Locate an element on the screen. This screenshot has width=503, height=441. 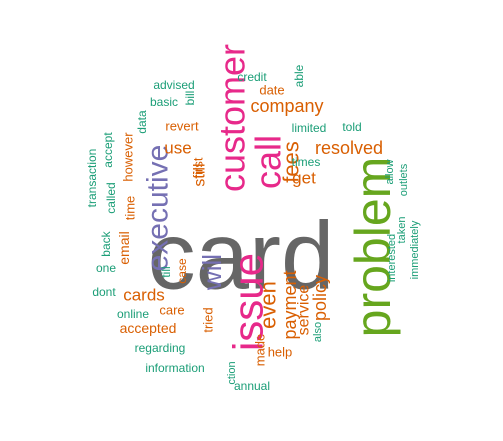
word-accepted: accepted is located at coordinates (148, 328).